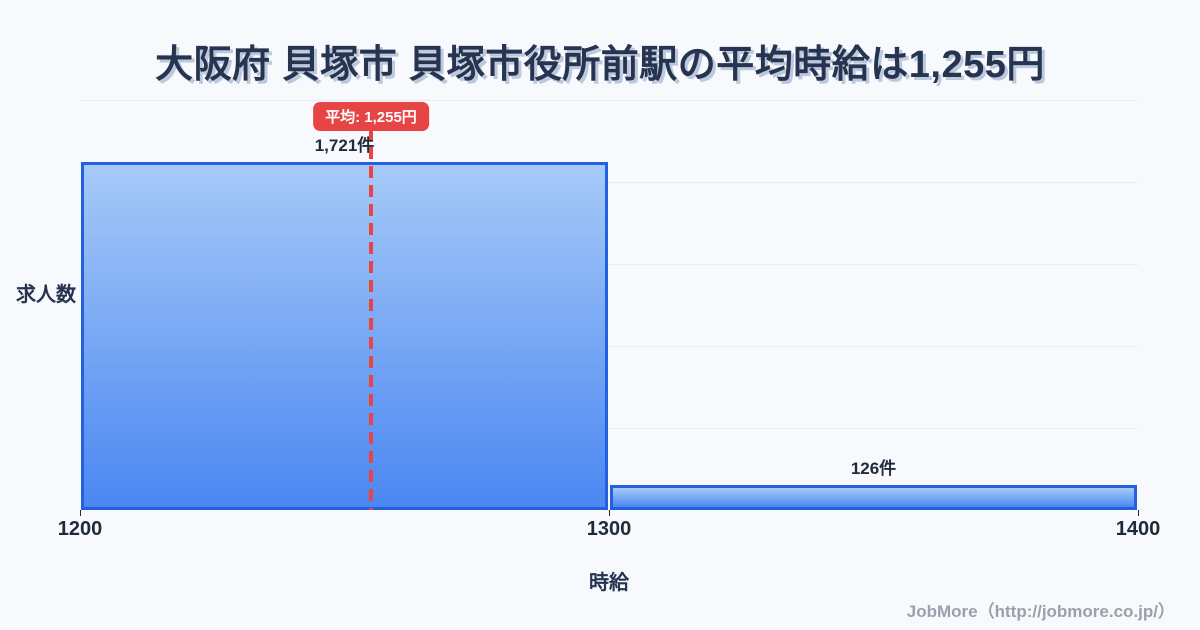 This screenshot has width=1200, height=630. I want to click on x-tick-label: 1200, so click(80, 529).